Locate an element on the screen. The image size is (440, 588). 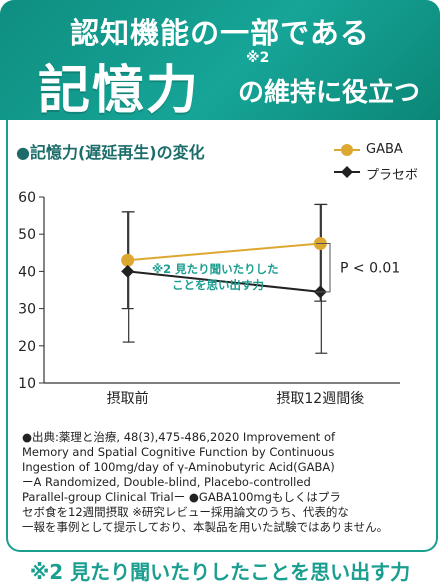
y-tick-label: 20 is located at coordinates (27, 347).